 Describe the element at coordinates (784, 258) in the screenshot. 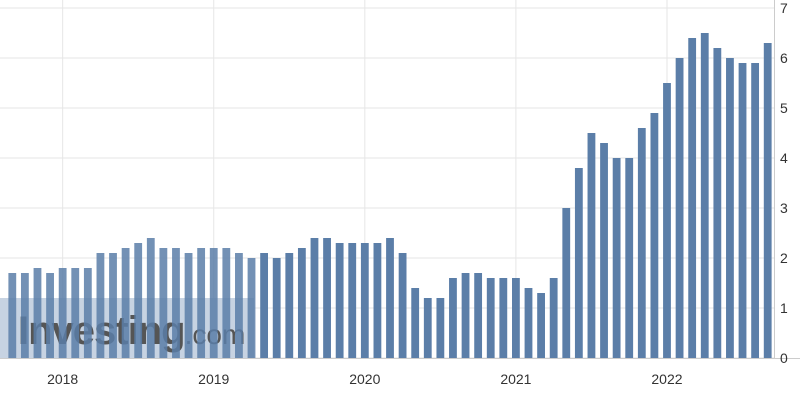

I see `y-tick-label: 2` at that location.